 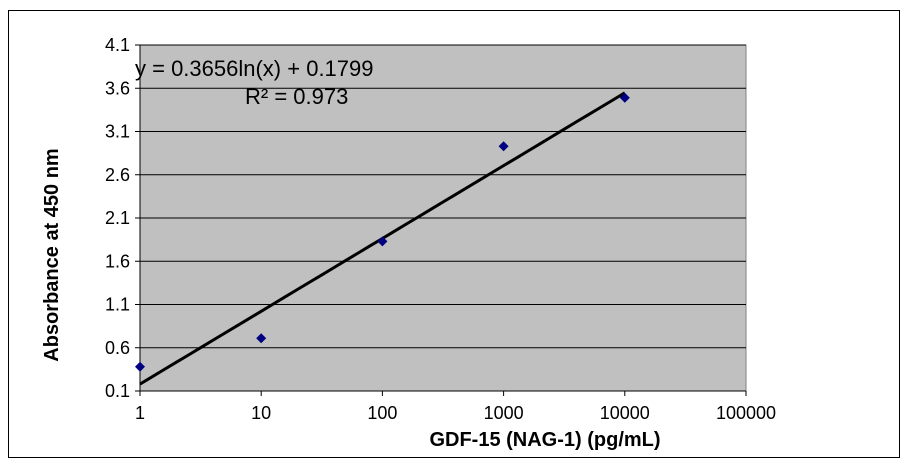 I want to click on x-tick-label: 100000, so click(x=746, y=413).